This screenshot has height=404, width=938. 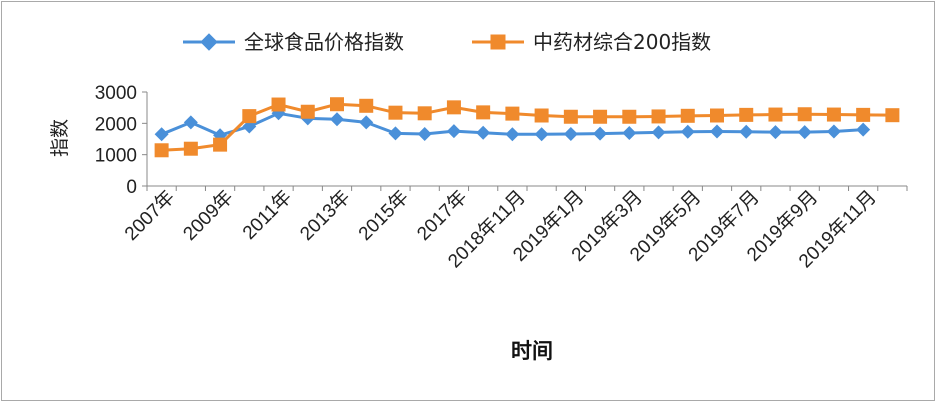 I want to click on y-tick-label: 3000, so click(x=116, y=93).